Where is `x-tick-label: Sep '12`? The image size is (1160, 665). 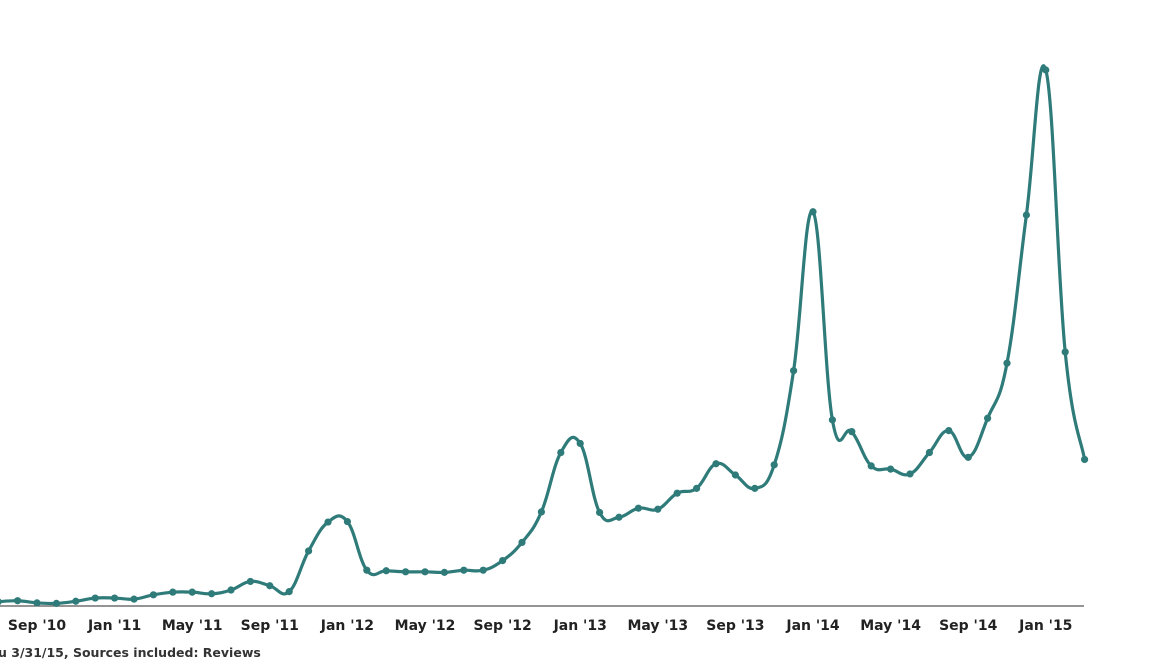
x-tick-label: Sep '12 is located at coordinates (502, 626).